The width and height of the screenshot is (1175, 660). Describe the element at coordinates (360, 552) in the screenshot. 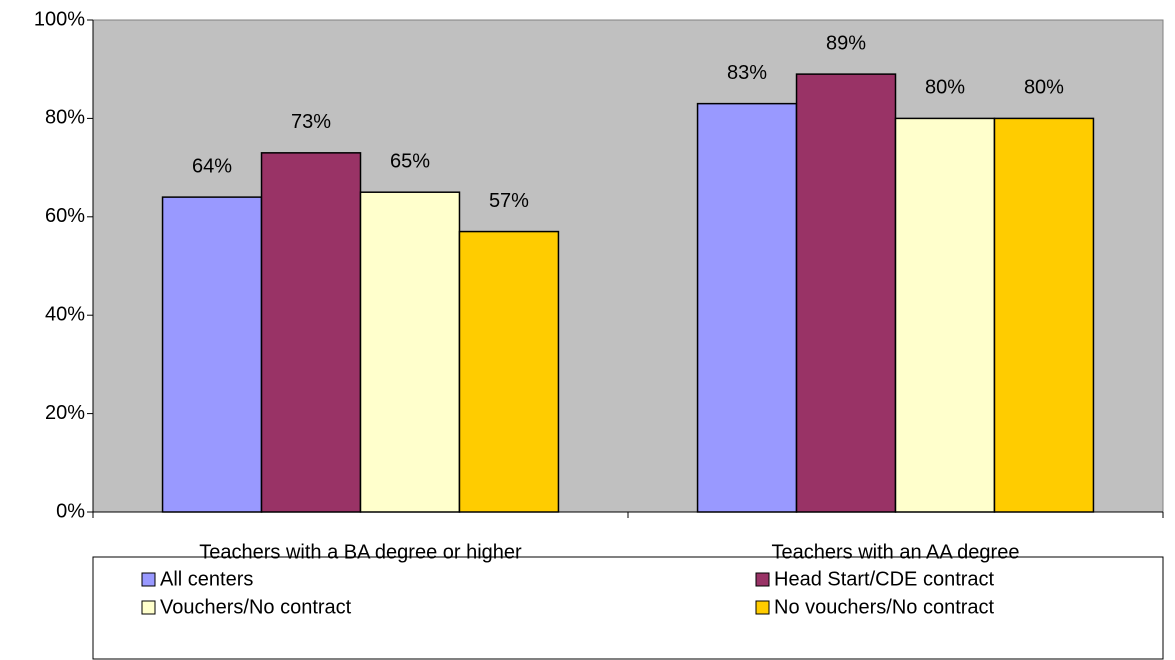

I see `x-tick-label: Teachers with a BA degree or higher` at that location.